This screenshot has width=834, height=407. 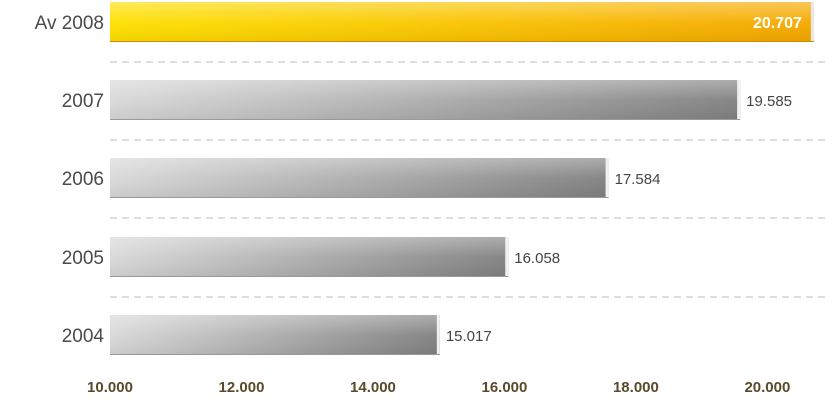 I want to click on category-label: 2007, so click(x=83, y=101).